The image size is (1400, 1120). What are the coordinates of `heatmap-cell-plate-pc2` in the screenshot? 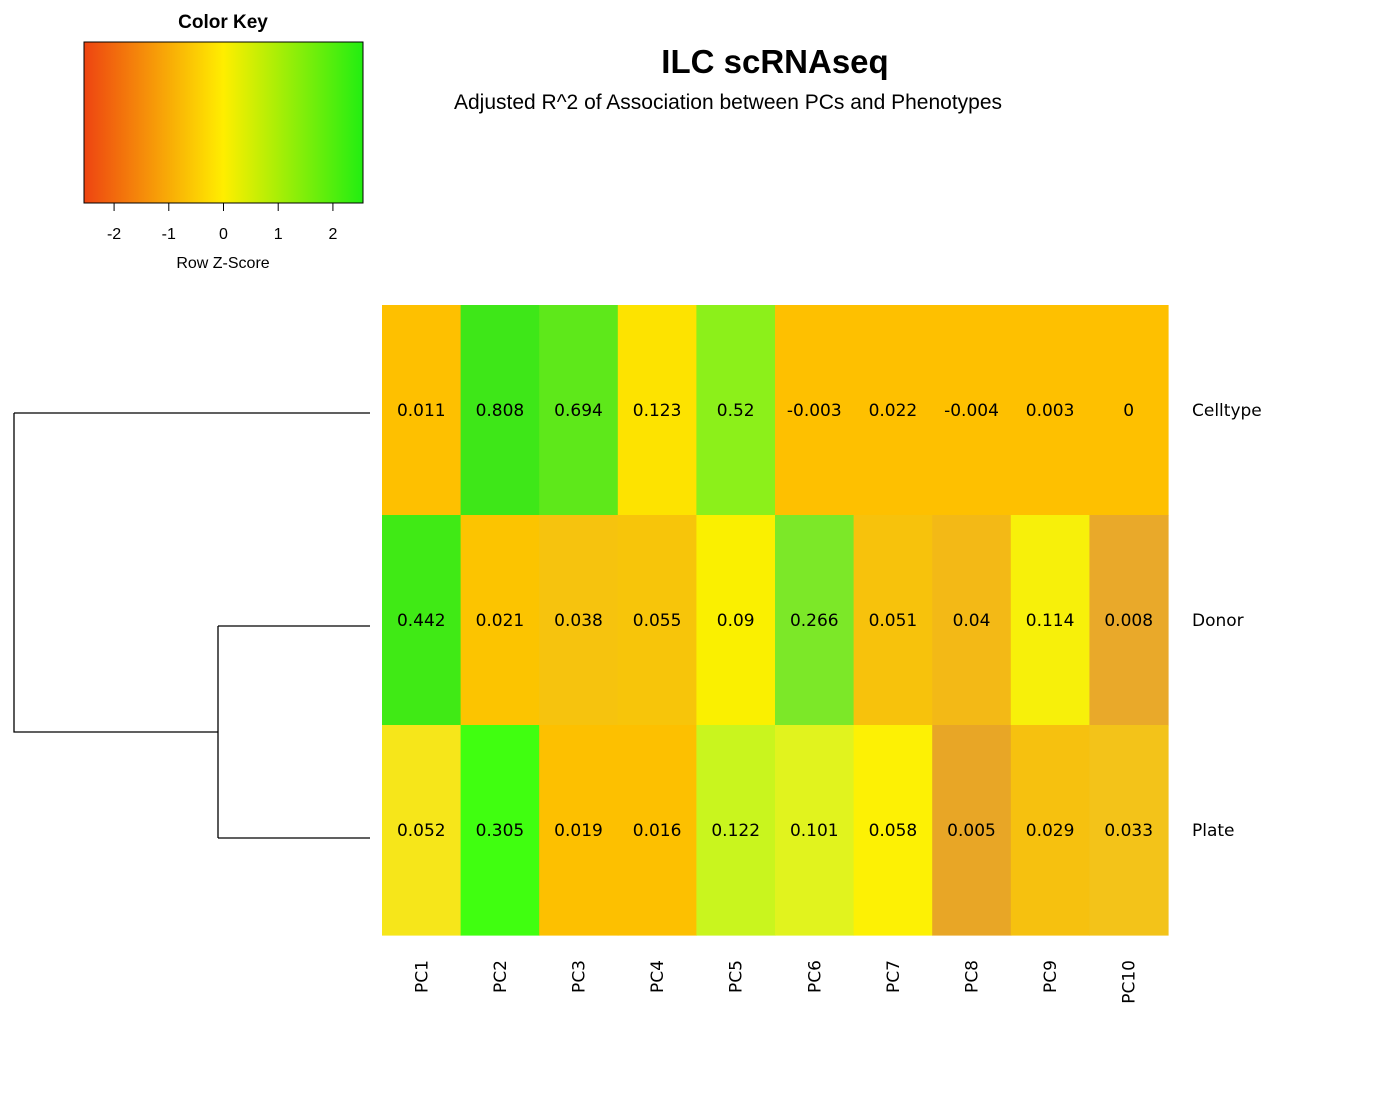 It's located at (500, 830).